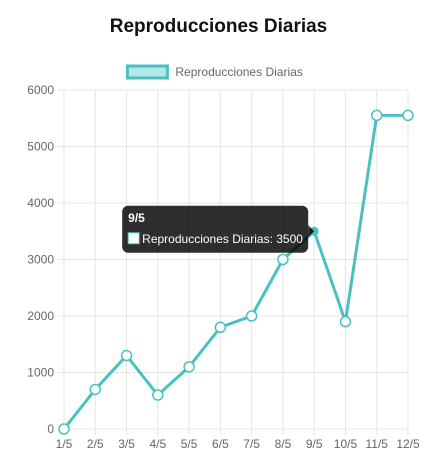 Image resolution: width=437 pixels, height=458 pixels. Describe the element at coordinates (64, 444) in the screenshot. I see `x-tick-label: 1/5` at that location.